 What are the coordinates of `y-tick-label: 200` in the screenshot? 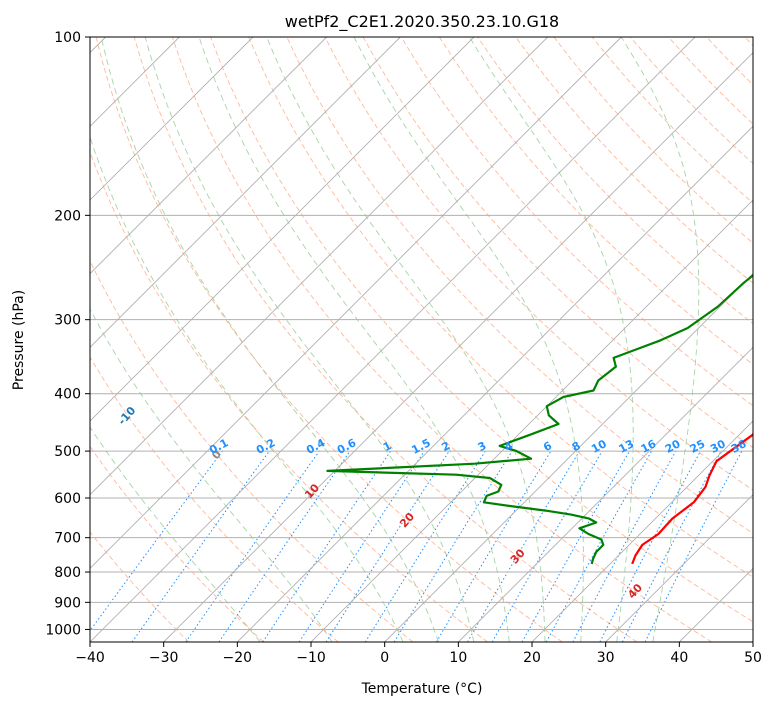 It's located at (67, 216).